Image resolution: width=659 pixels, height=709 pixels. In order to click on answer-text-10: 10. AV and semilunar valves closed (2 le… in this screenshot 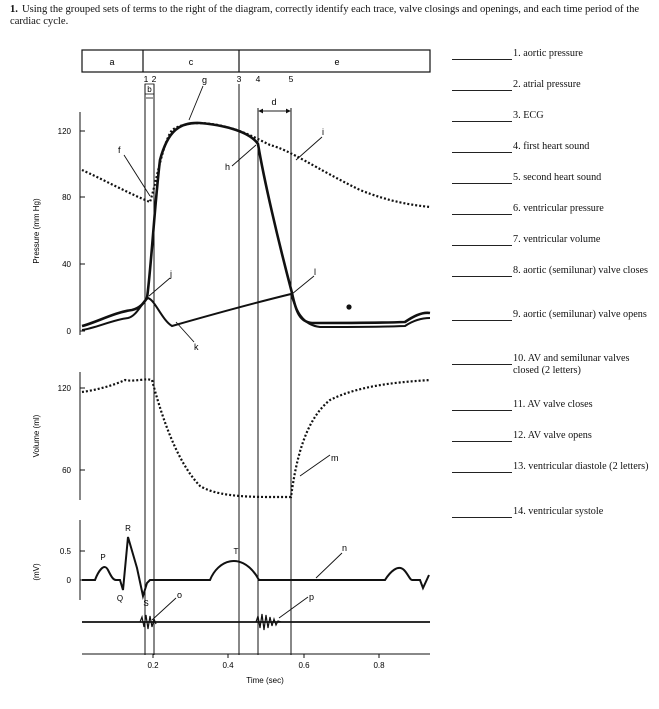, I will do `click(571, 364)`.